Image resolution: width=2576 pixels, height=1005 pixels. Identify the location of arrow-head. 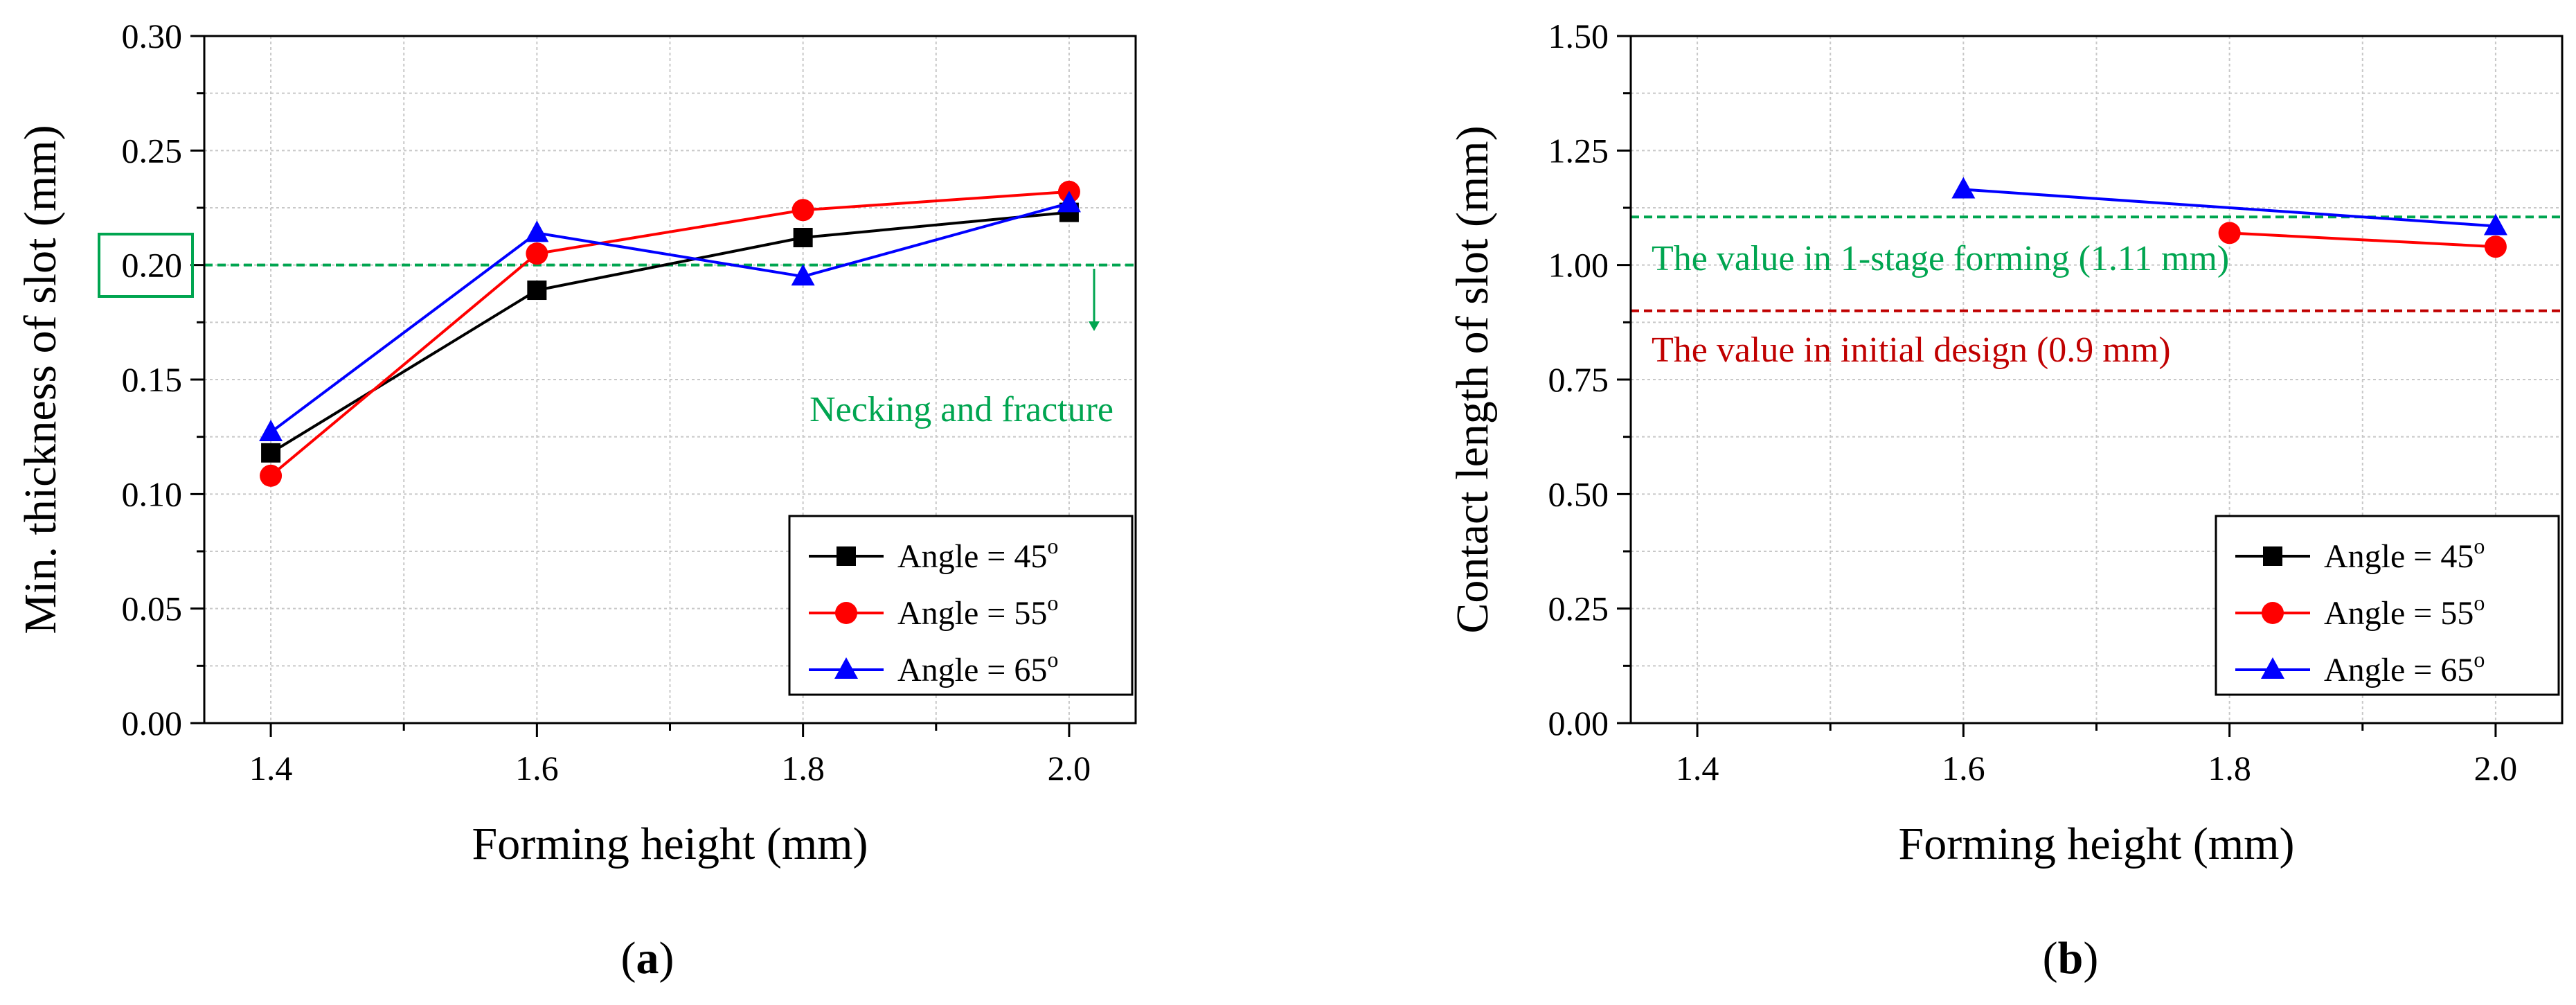
(1094, 326).